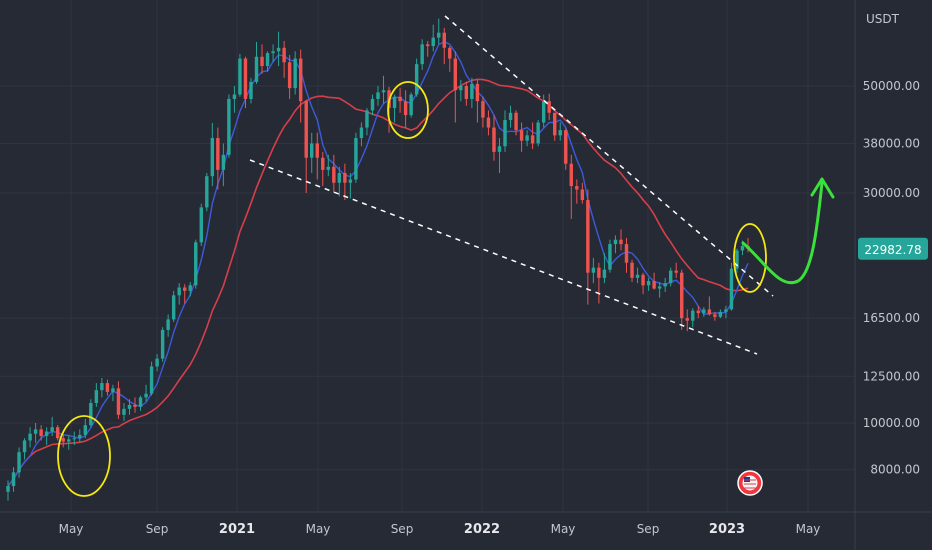 The height and width of the screenshot is (550, 932). I want to click on quote-currency-label: USDT, so click(882, 19).